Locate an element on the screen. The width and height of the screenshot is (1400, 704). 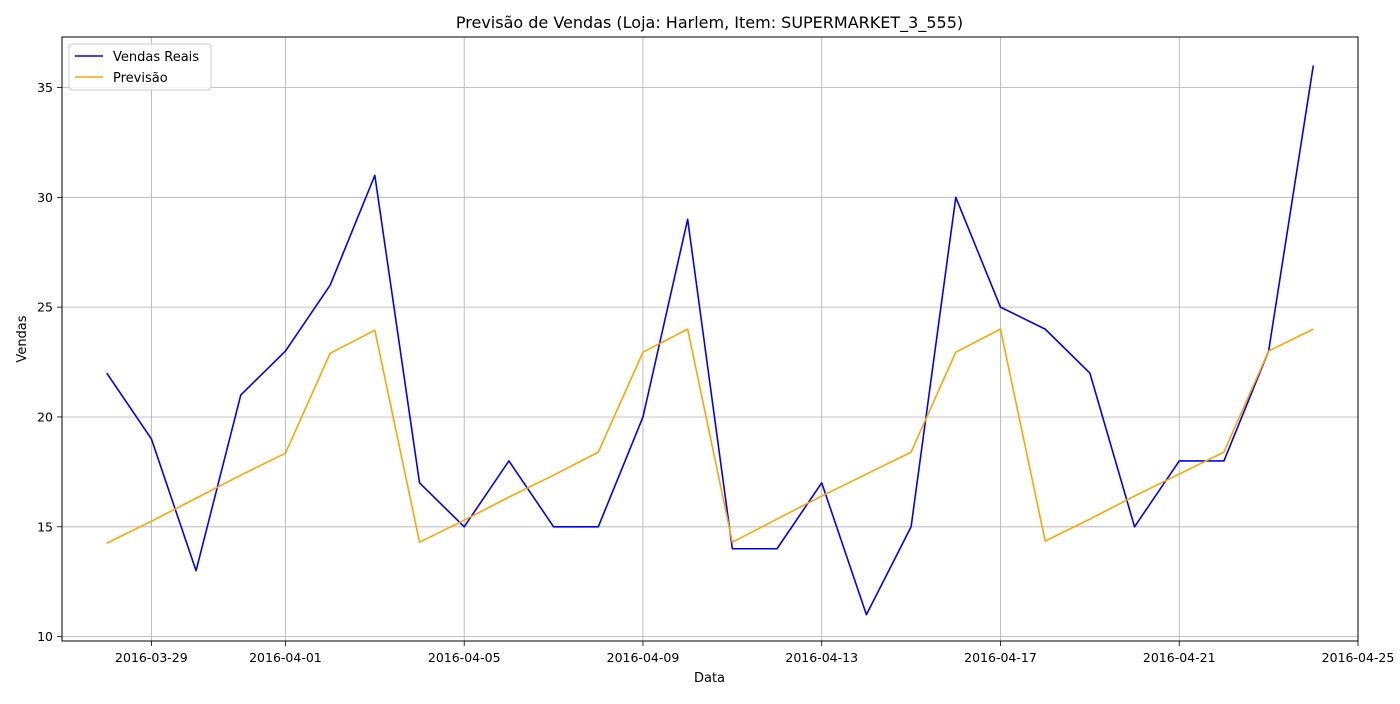
legend-label-vendas-reais: Vendas Reais is located at coordinates (156, 57).